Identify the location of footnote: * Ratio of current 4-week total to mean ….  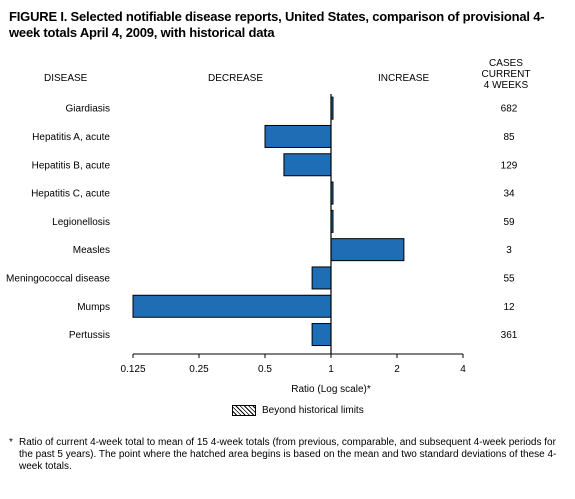
(289, 455).